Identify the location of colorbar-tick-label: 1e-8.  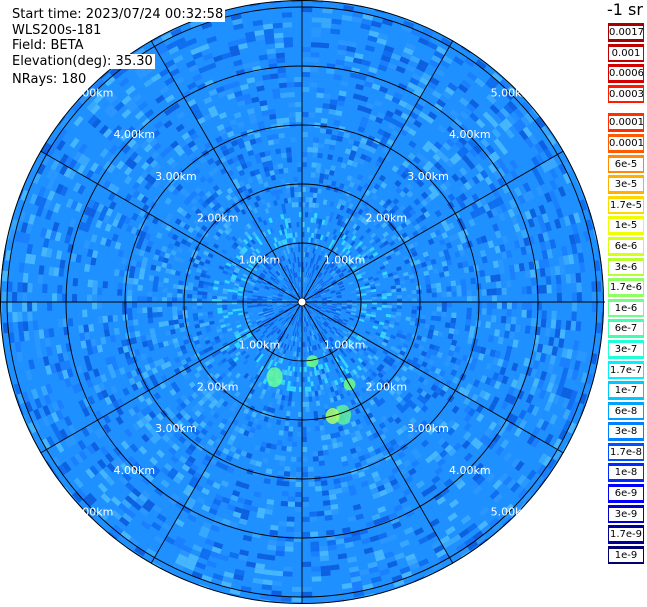
(626, 473).